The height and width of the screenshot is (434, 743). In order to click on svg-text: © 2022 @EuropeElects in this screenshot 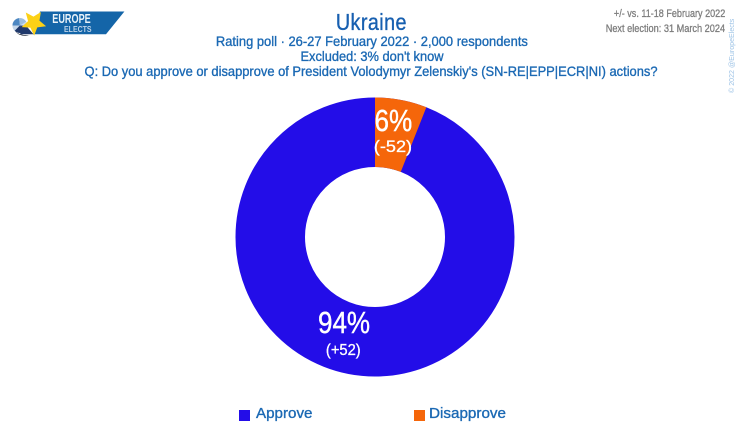, I will do `click(732, 55)`.